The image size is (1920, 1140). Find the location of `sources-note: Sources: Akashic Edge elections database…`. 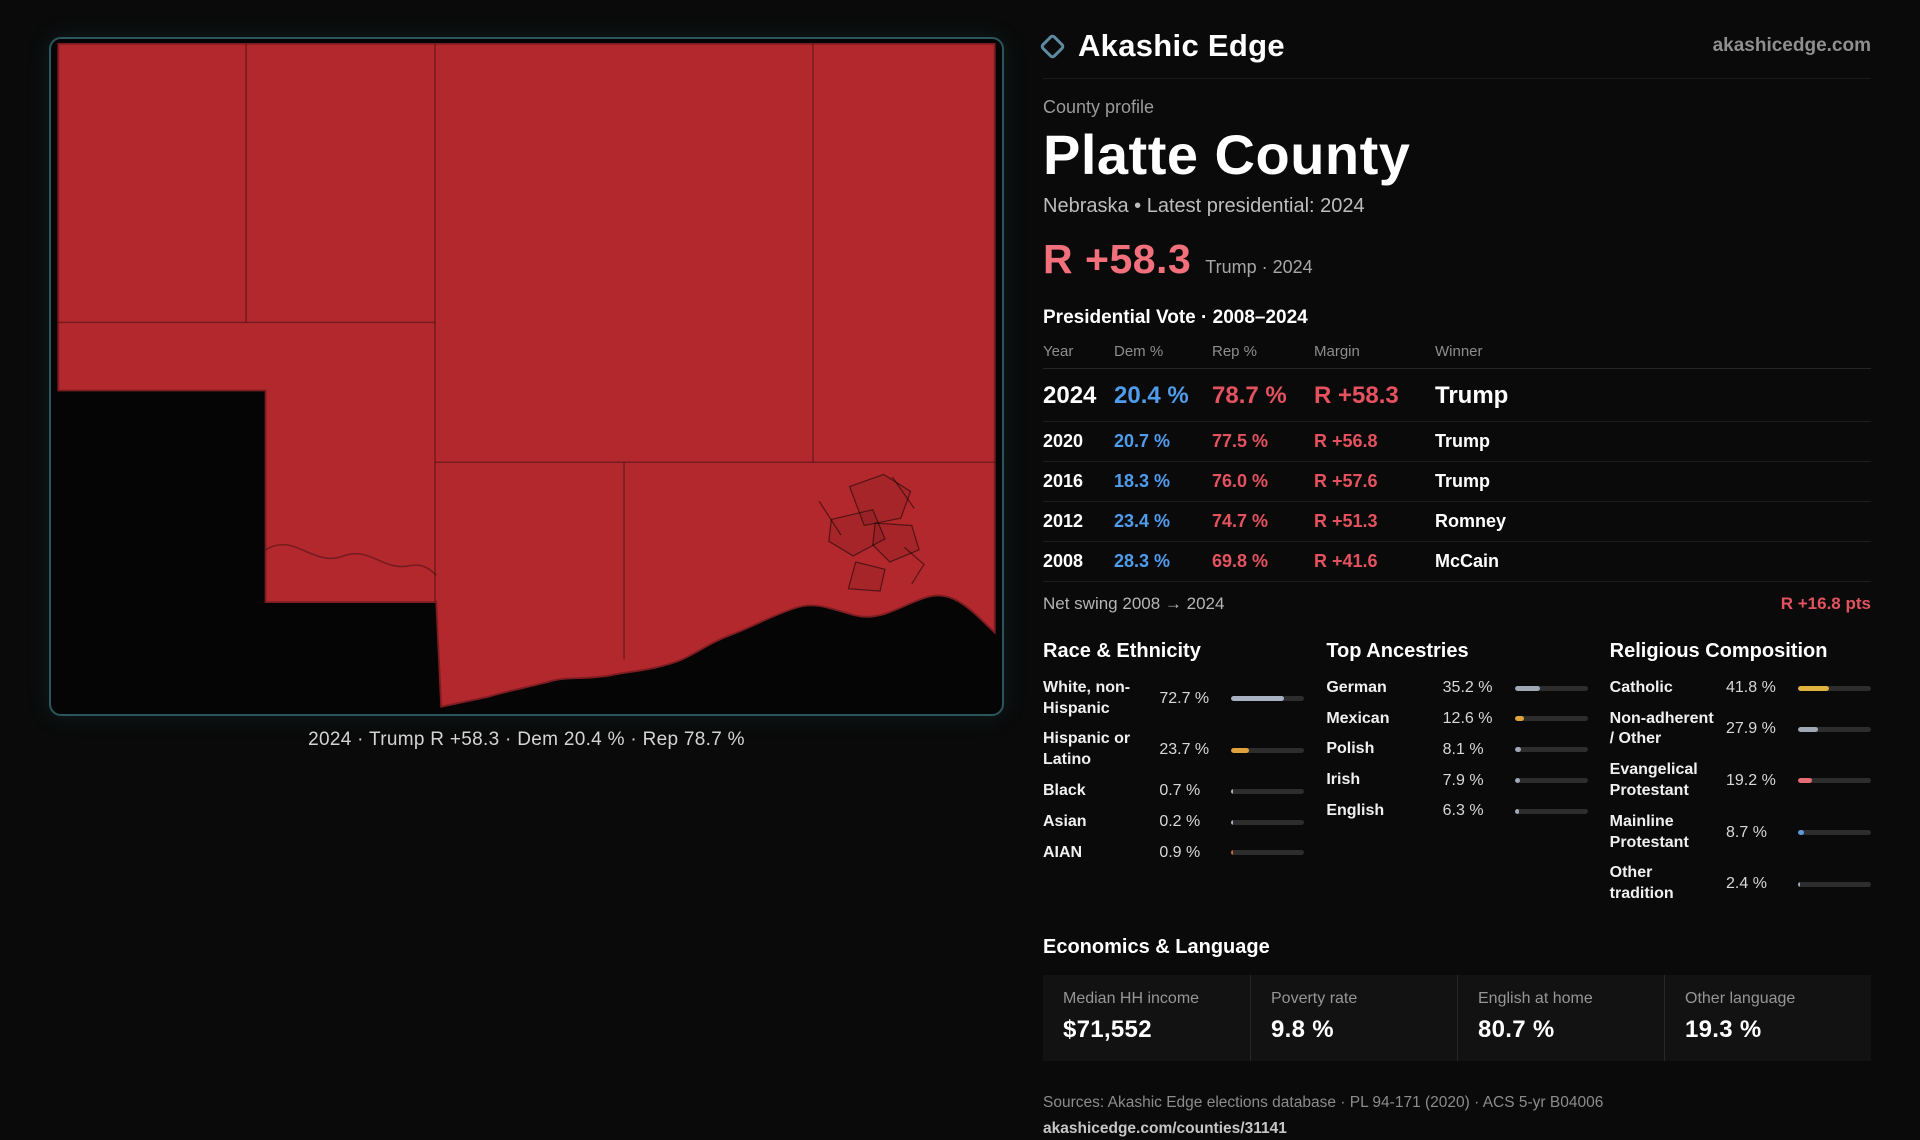

sources-note: Sources: Akashic Edge elections database… is located at coordinates (1323, 1102).